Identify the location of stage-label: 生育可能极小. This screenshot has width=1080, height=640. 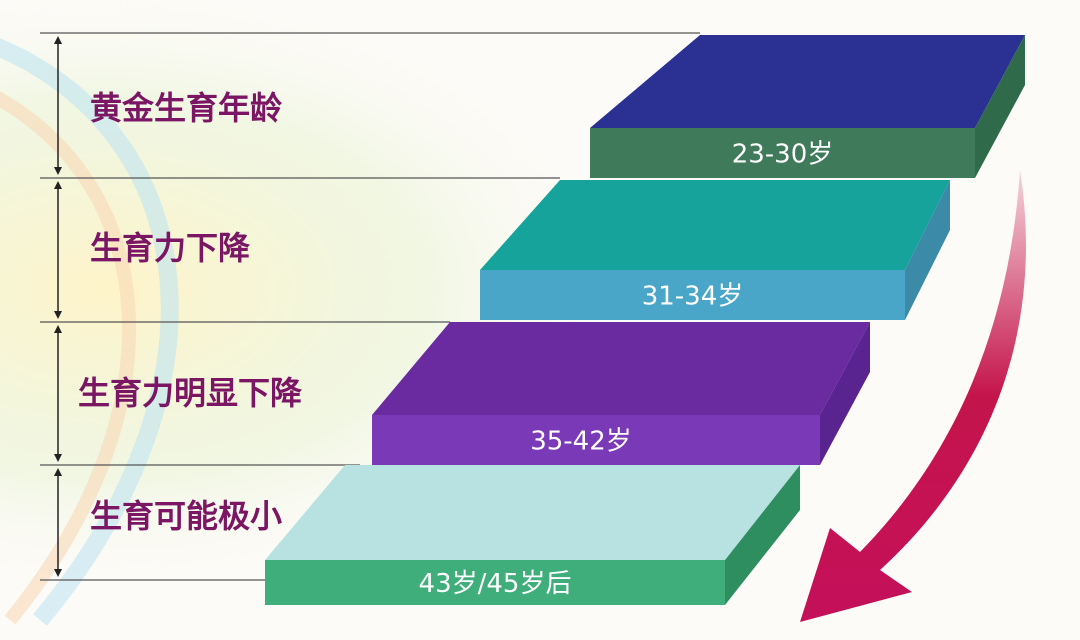
(186, 516).